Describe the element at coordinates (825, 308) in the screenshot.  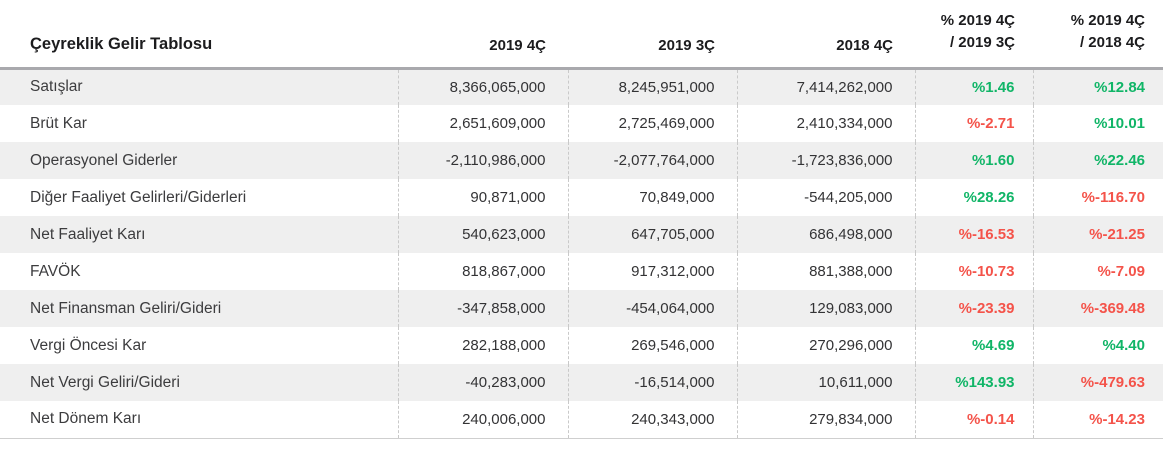
I see `cell-2018-4c: 129,083,000` at that location.